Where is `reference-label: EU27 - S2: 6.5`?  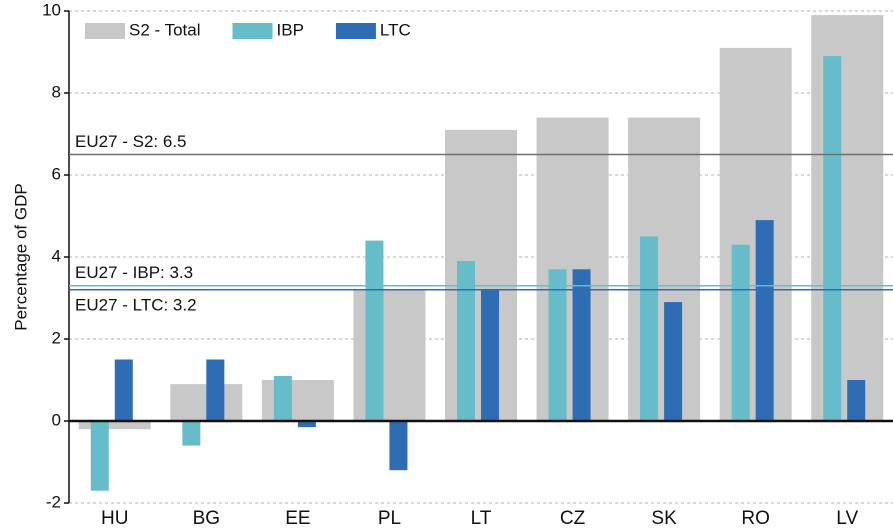
reference-label: EU27 - S2: 6.5 is located at coordinates (131, 141).